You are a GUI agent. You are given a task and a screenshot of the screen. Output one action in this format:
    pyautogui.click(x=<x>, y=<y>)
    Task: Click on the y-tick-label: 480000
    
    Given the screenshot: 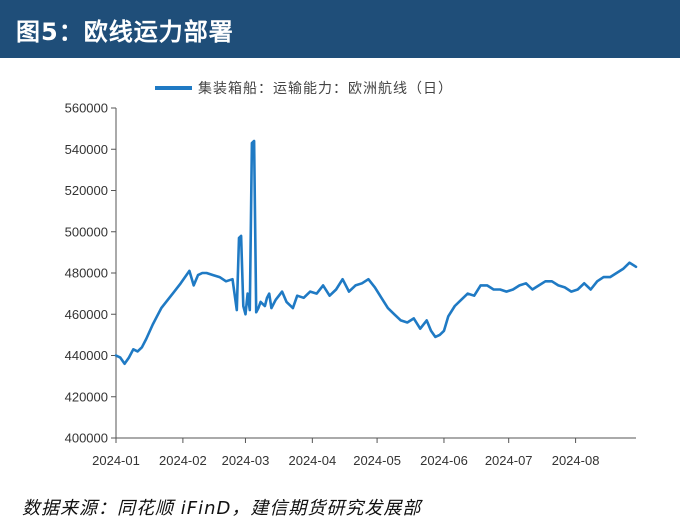 What is the action you would take?
    pyautogui.click(x=86, y=273)
    